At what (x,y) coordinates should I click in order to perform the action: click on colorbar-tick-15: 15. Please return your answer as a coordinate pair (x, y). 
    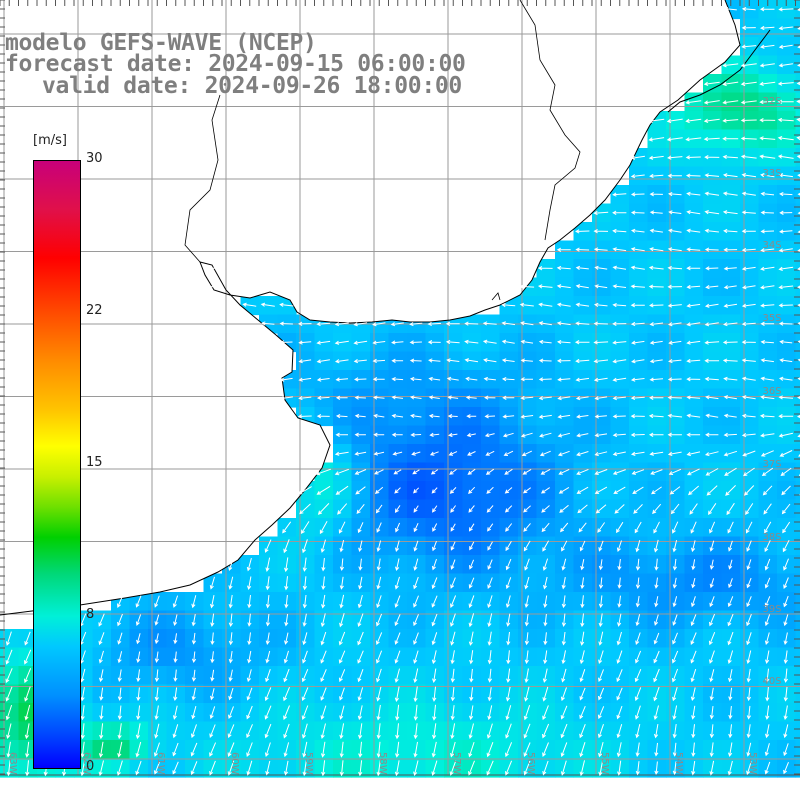
    Looking at the image, I should click on (94, 462).